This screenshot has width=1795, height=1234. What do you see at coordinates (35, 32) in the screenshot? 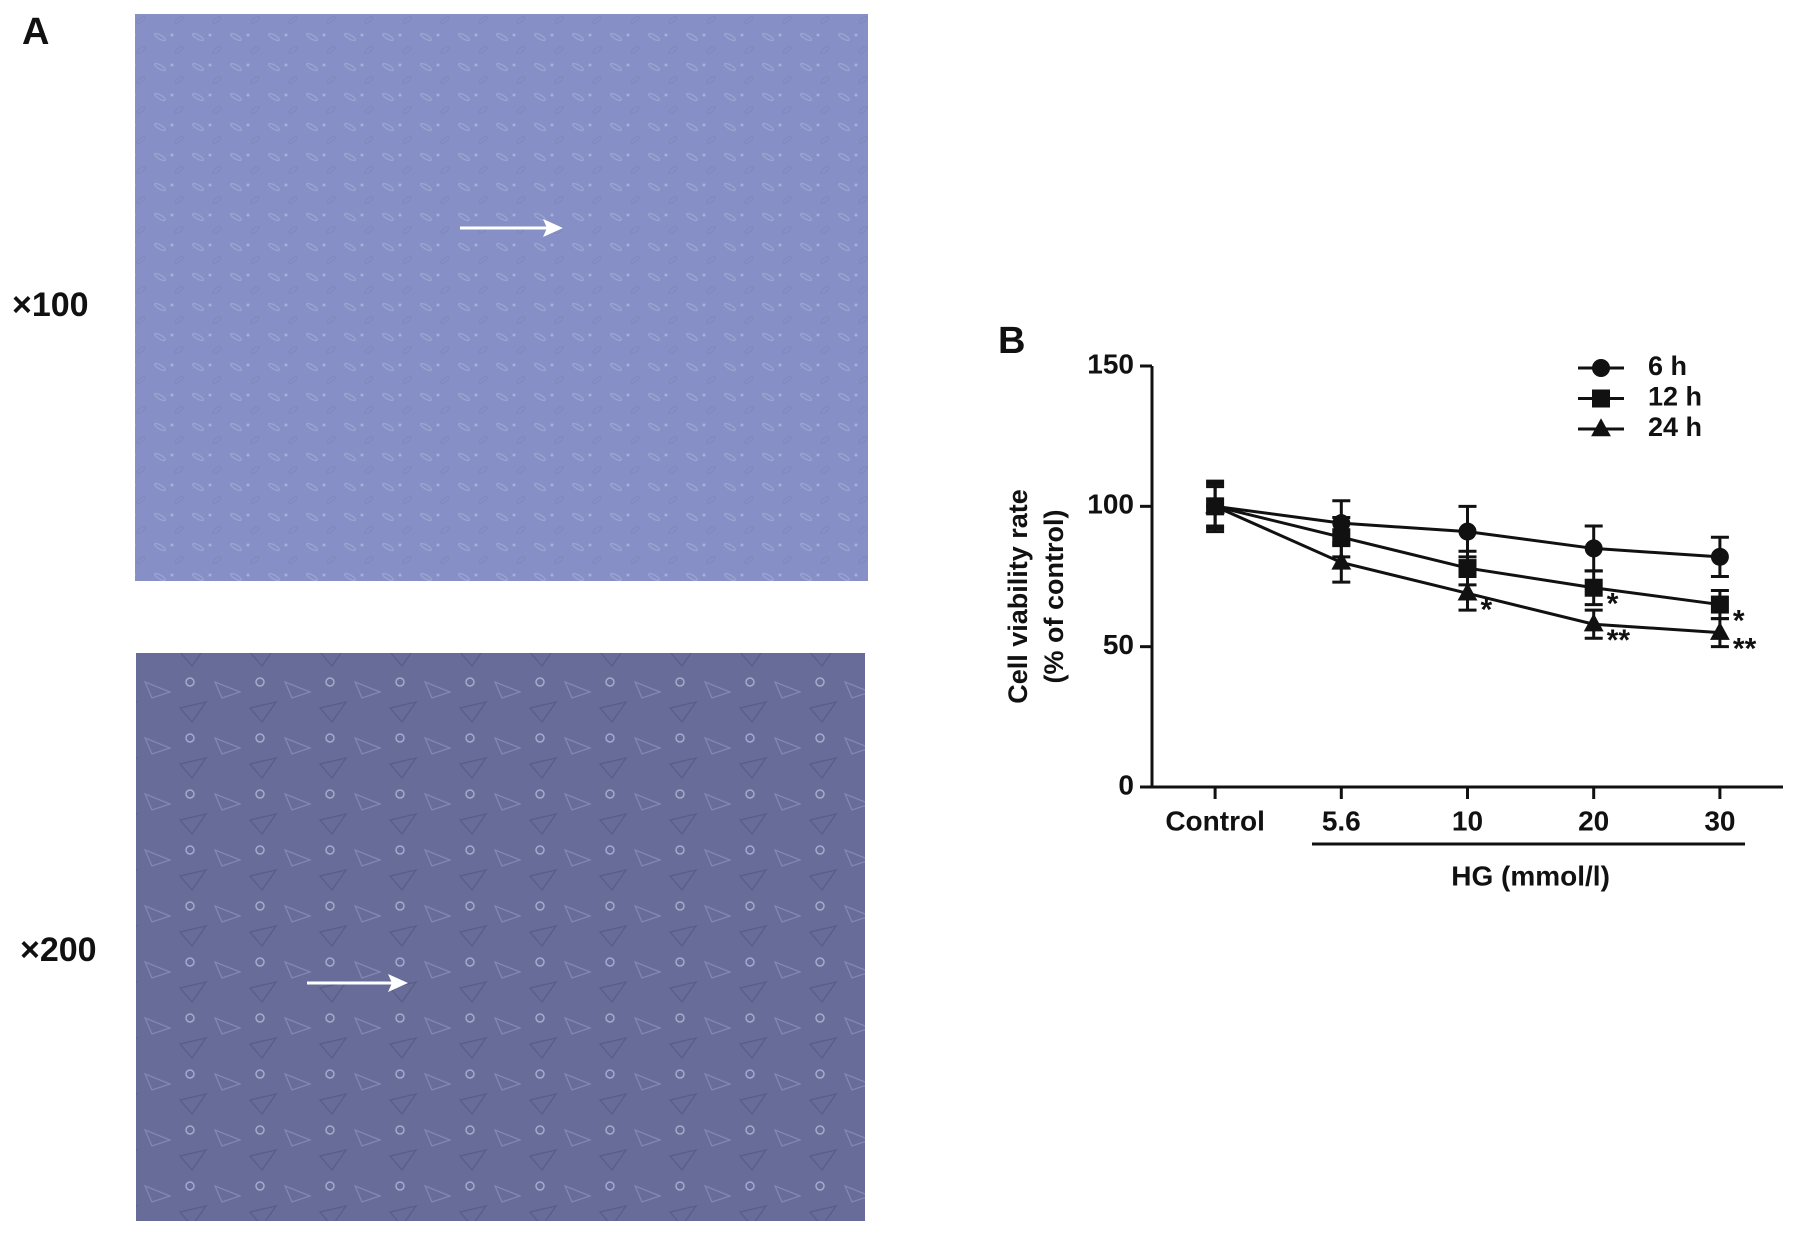
I see `panel-label: A` at bounding box center [35, 32].